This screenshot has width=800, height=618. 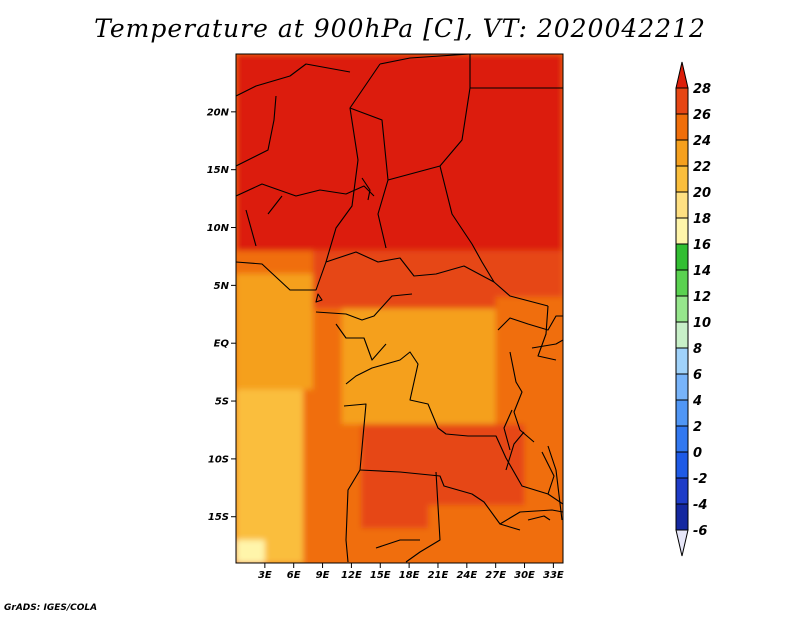 What do you see at coordinates (702, 141) in the screenshot?
I see `colorbar-label: 24` at bounding box center [702, 141].